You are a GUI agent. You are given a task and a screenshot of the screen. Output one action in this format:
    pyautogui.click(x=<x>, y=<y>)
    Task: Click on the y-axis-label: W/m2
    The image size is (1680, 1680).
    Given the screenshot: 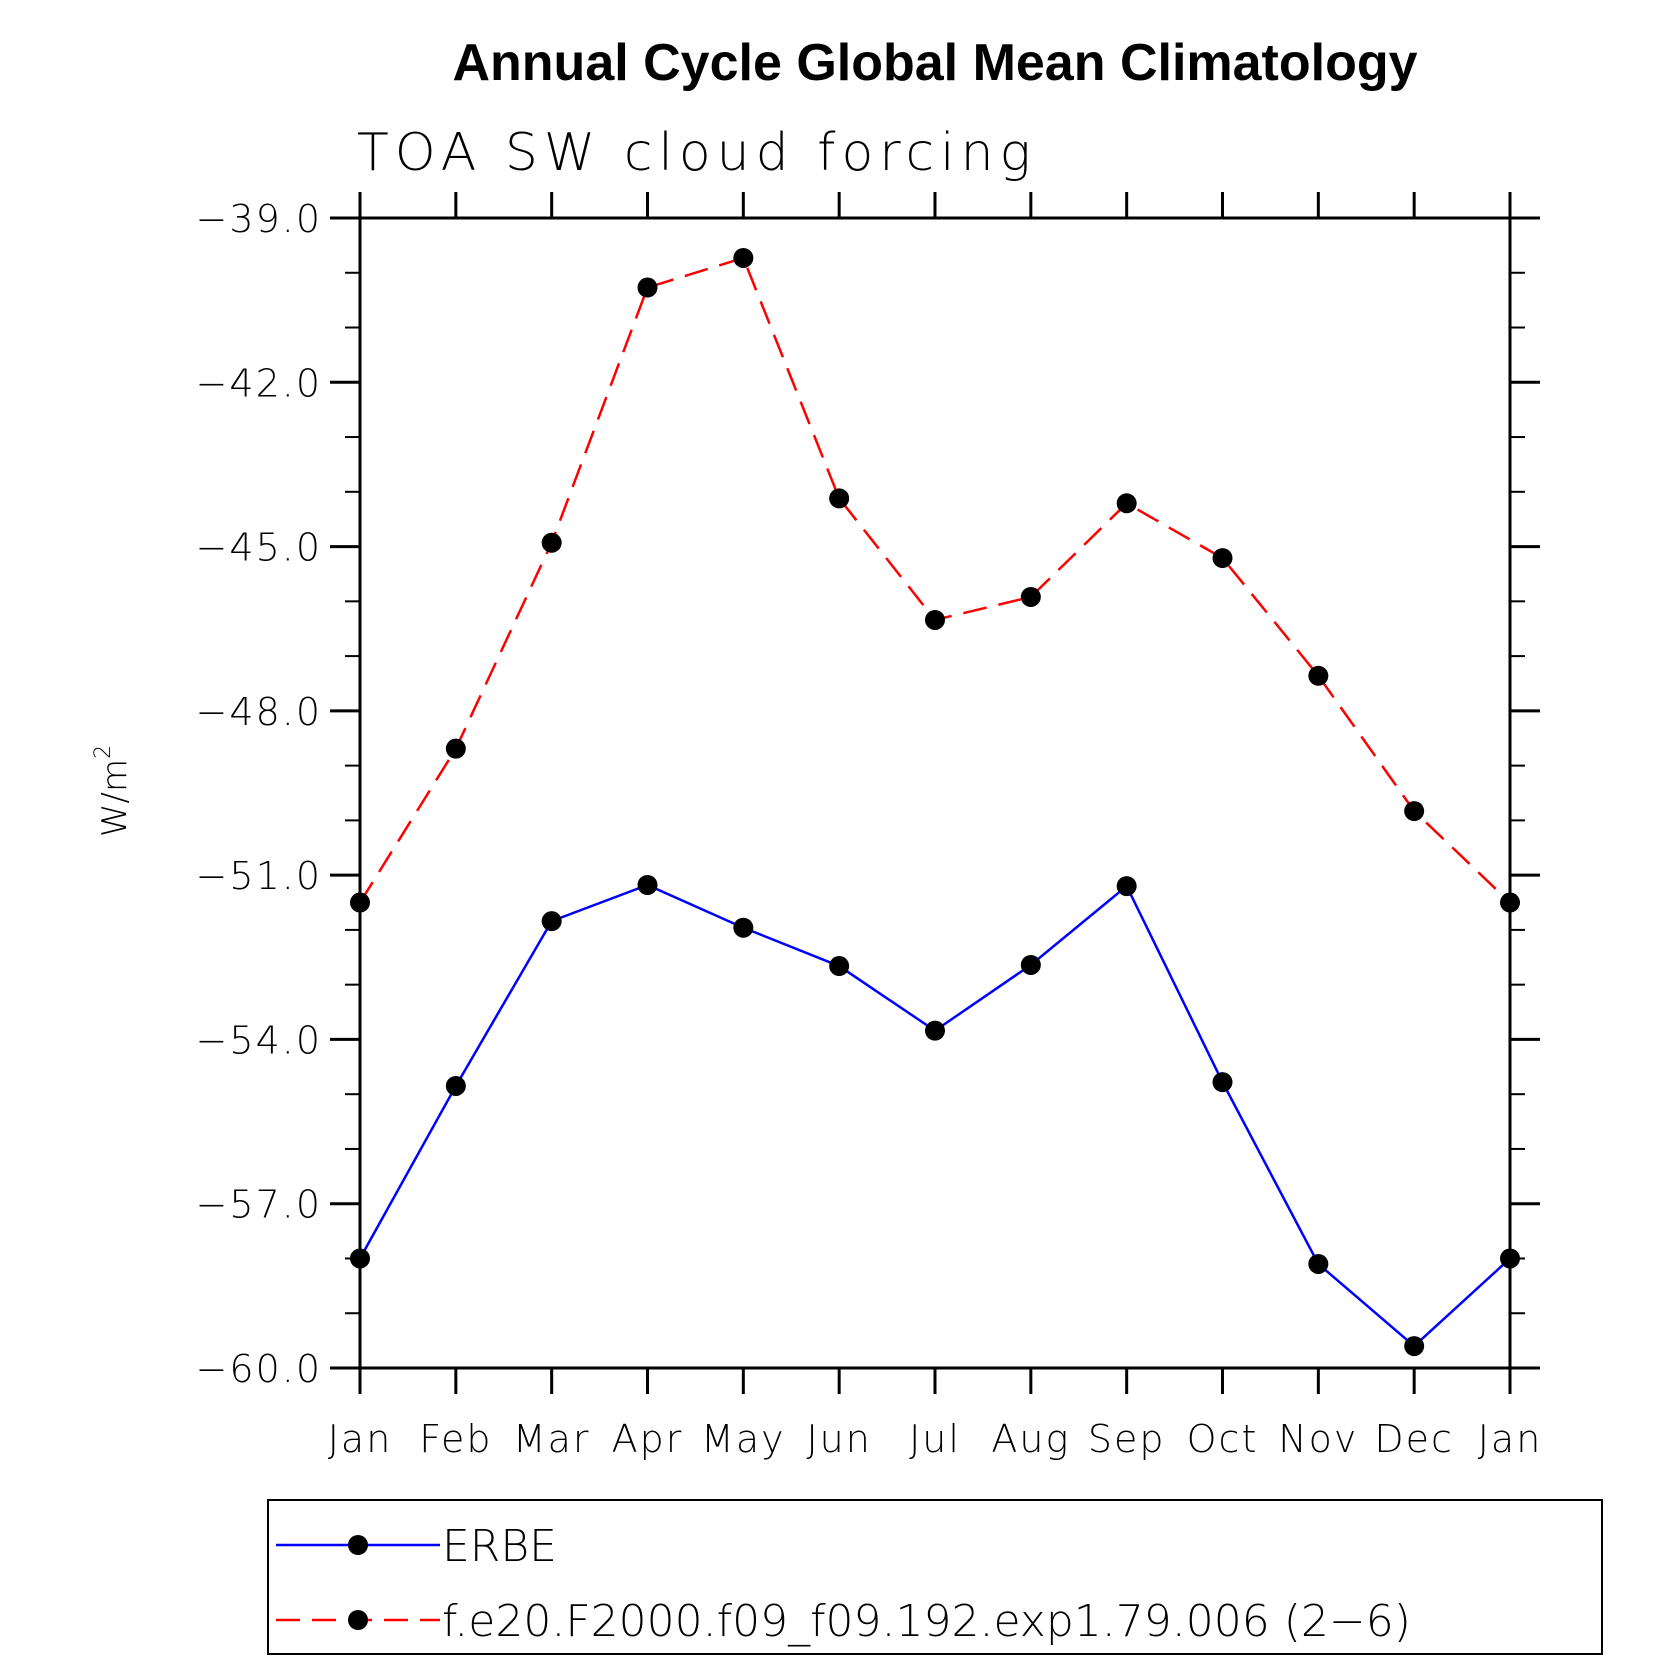 What is the action you would take?
    pyautogui.click(x=113, y=791)
    